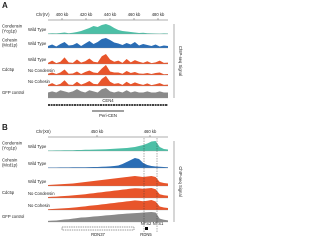  What do you see at coordinates (86, 14) in the screenshot?
I see `scale-tick-label: 420 kb` at bounding box center [86, 14].